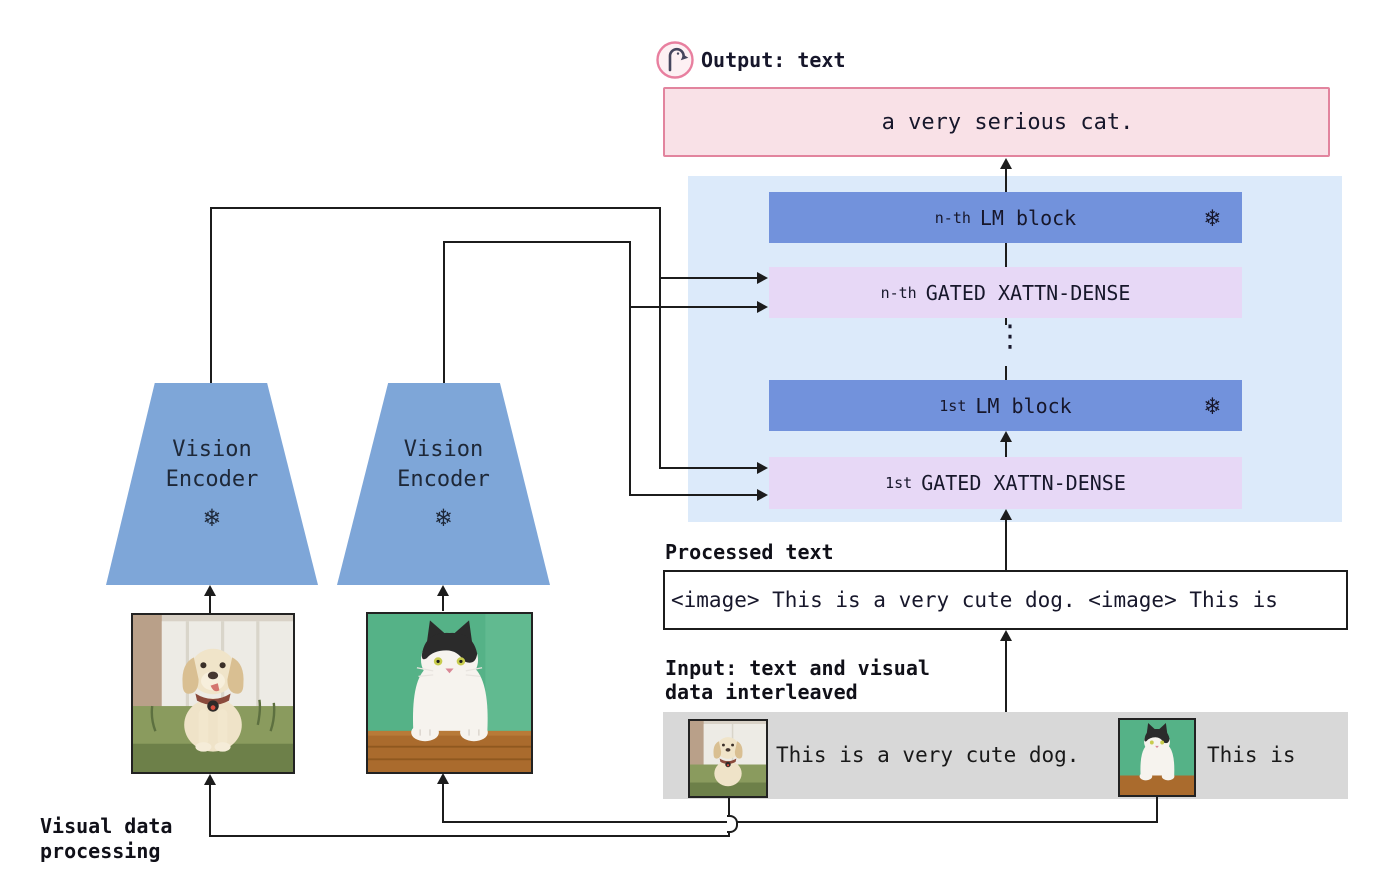  What do you see at coordinates (928, 755) in the screenshot?
I see `input-text-1: This is a very cute dog.` at bounding box center [928, 755].